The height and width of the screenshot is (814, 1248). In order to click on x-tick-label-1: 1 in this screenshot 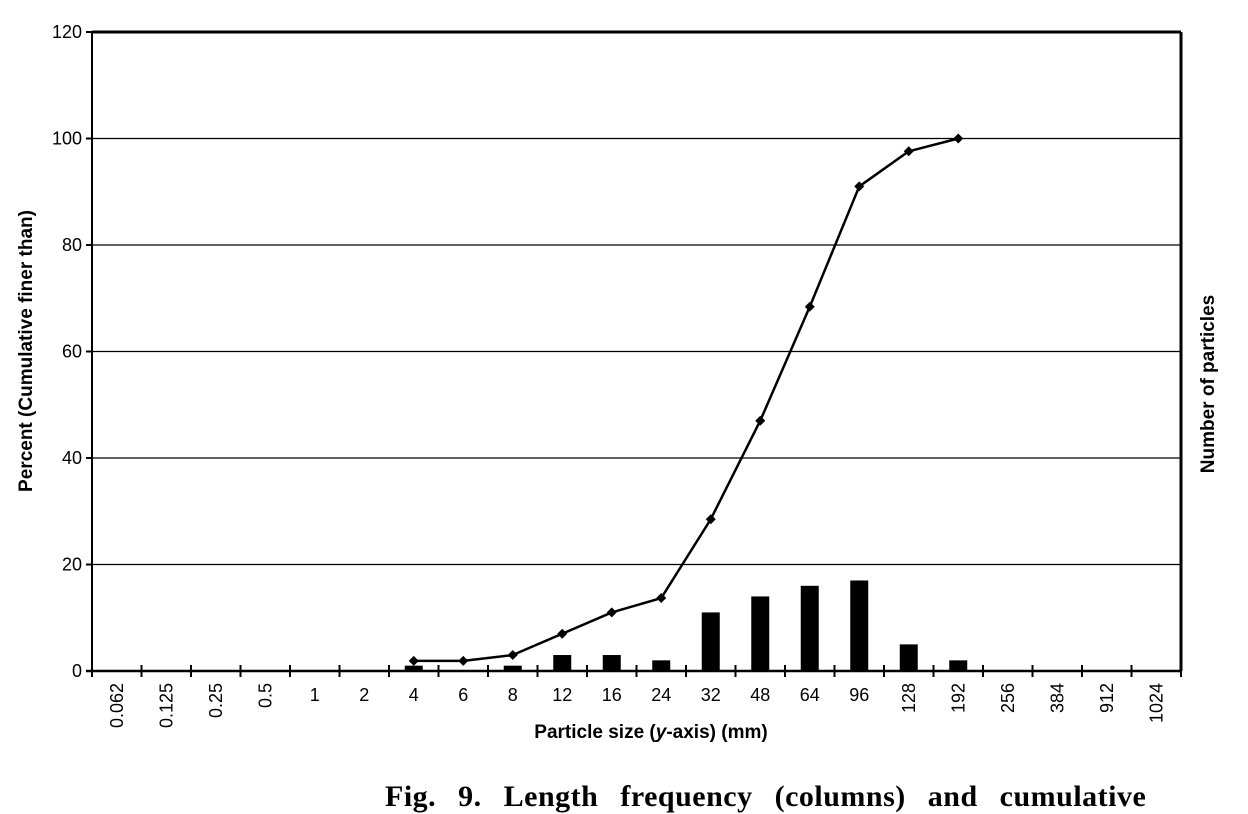, I will do `click(315, 695)`.